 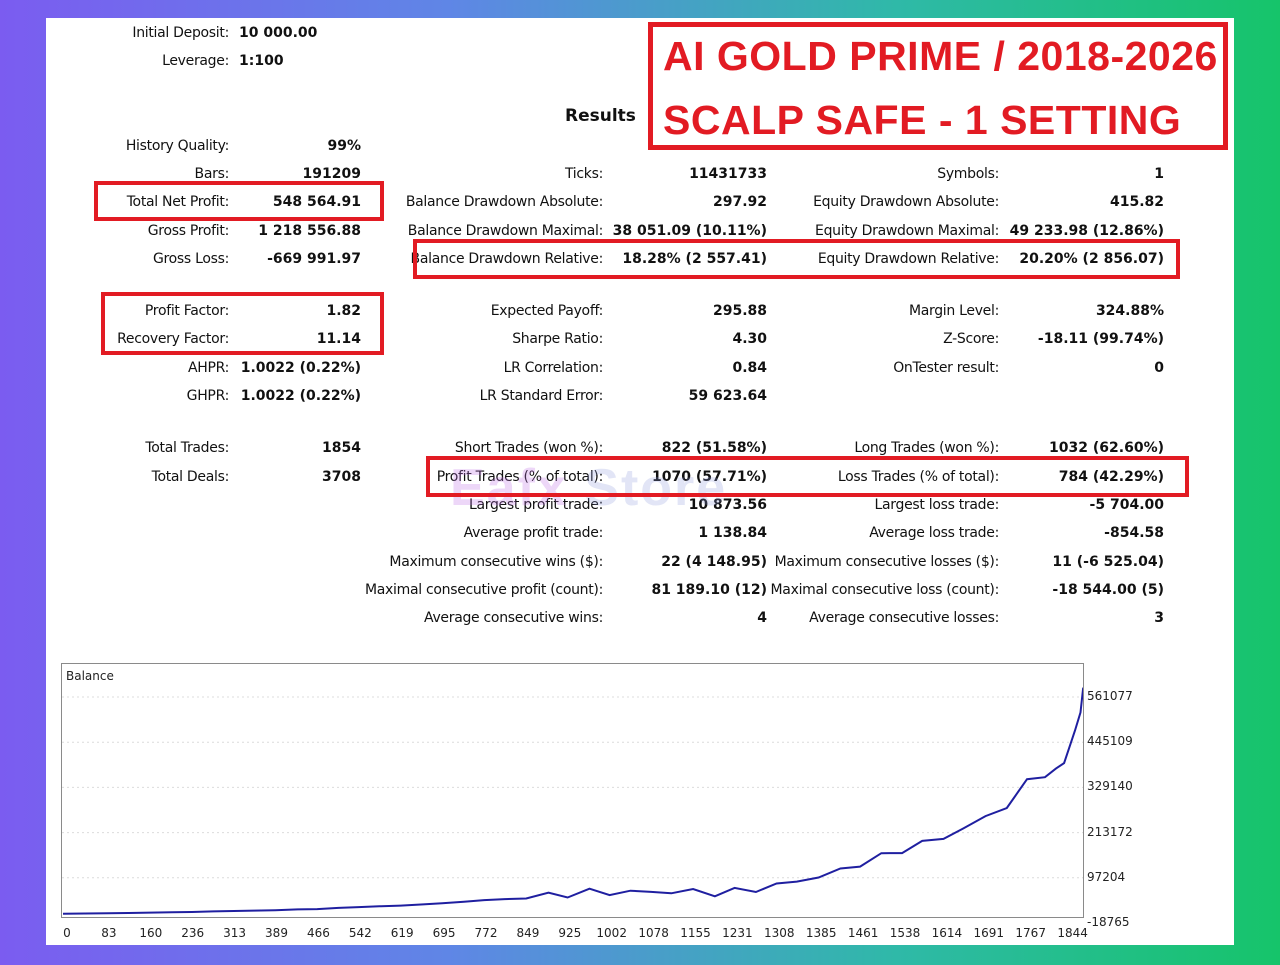 I want to click on stat-col2-label: Average profit trade:, so click(x=533, y=533).